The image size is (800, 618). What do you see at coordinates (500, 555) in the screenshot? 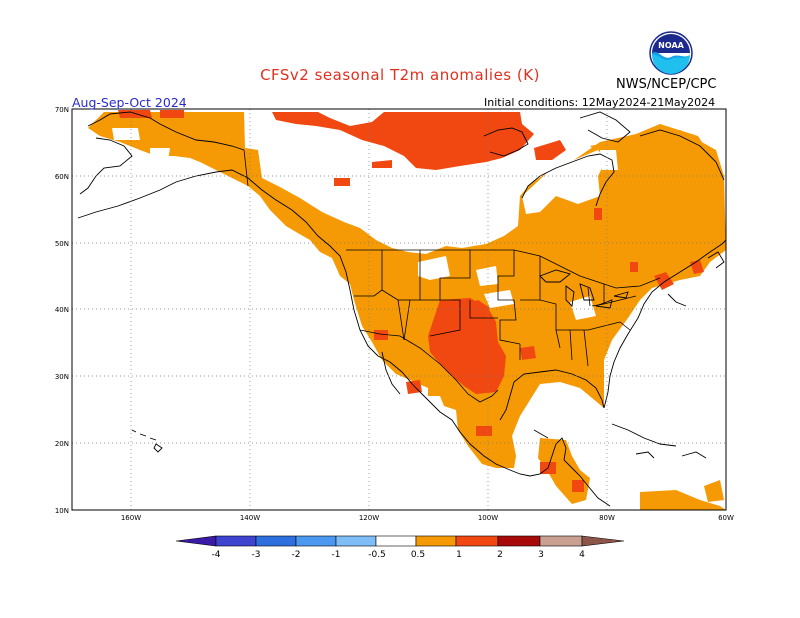
I see `legend-label: 2` at bounding box center [500, 555].